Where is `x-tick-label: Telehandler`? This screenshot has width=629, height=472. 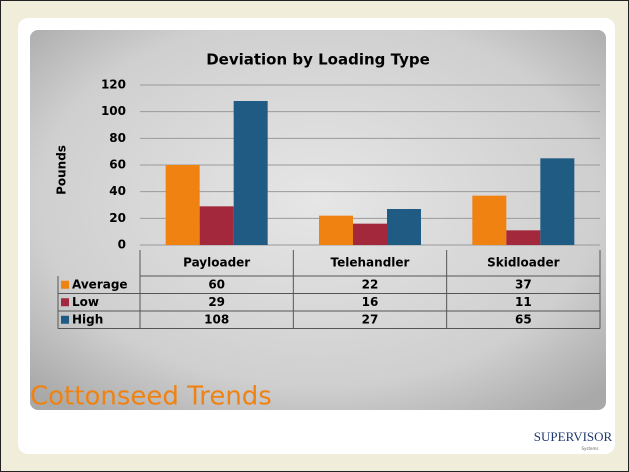 x-tick-label: Telehandler is located at coordinates (370, 263).